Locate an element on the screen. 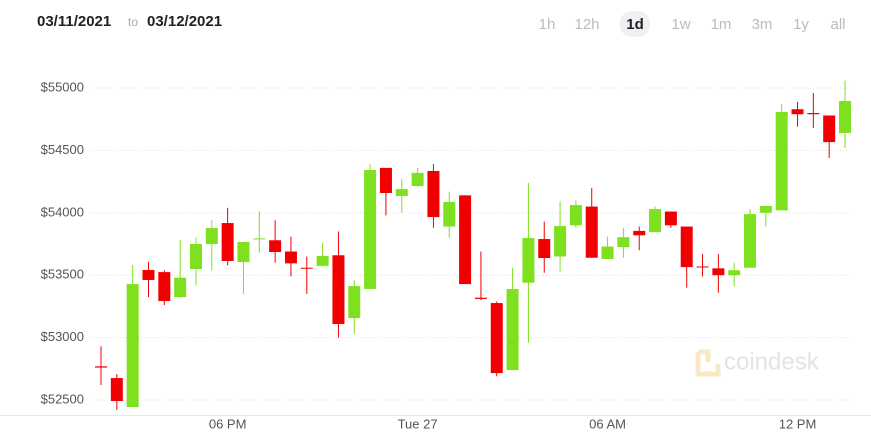  x-tick-label: 12 PM is located at coordinates (798, 423).